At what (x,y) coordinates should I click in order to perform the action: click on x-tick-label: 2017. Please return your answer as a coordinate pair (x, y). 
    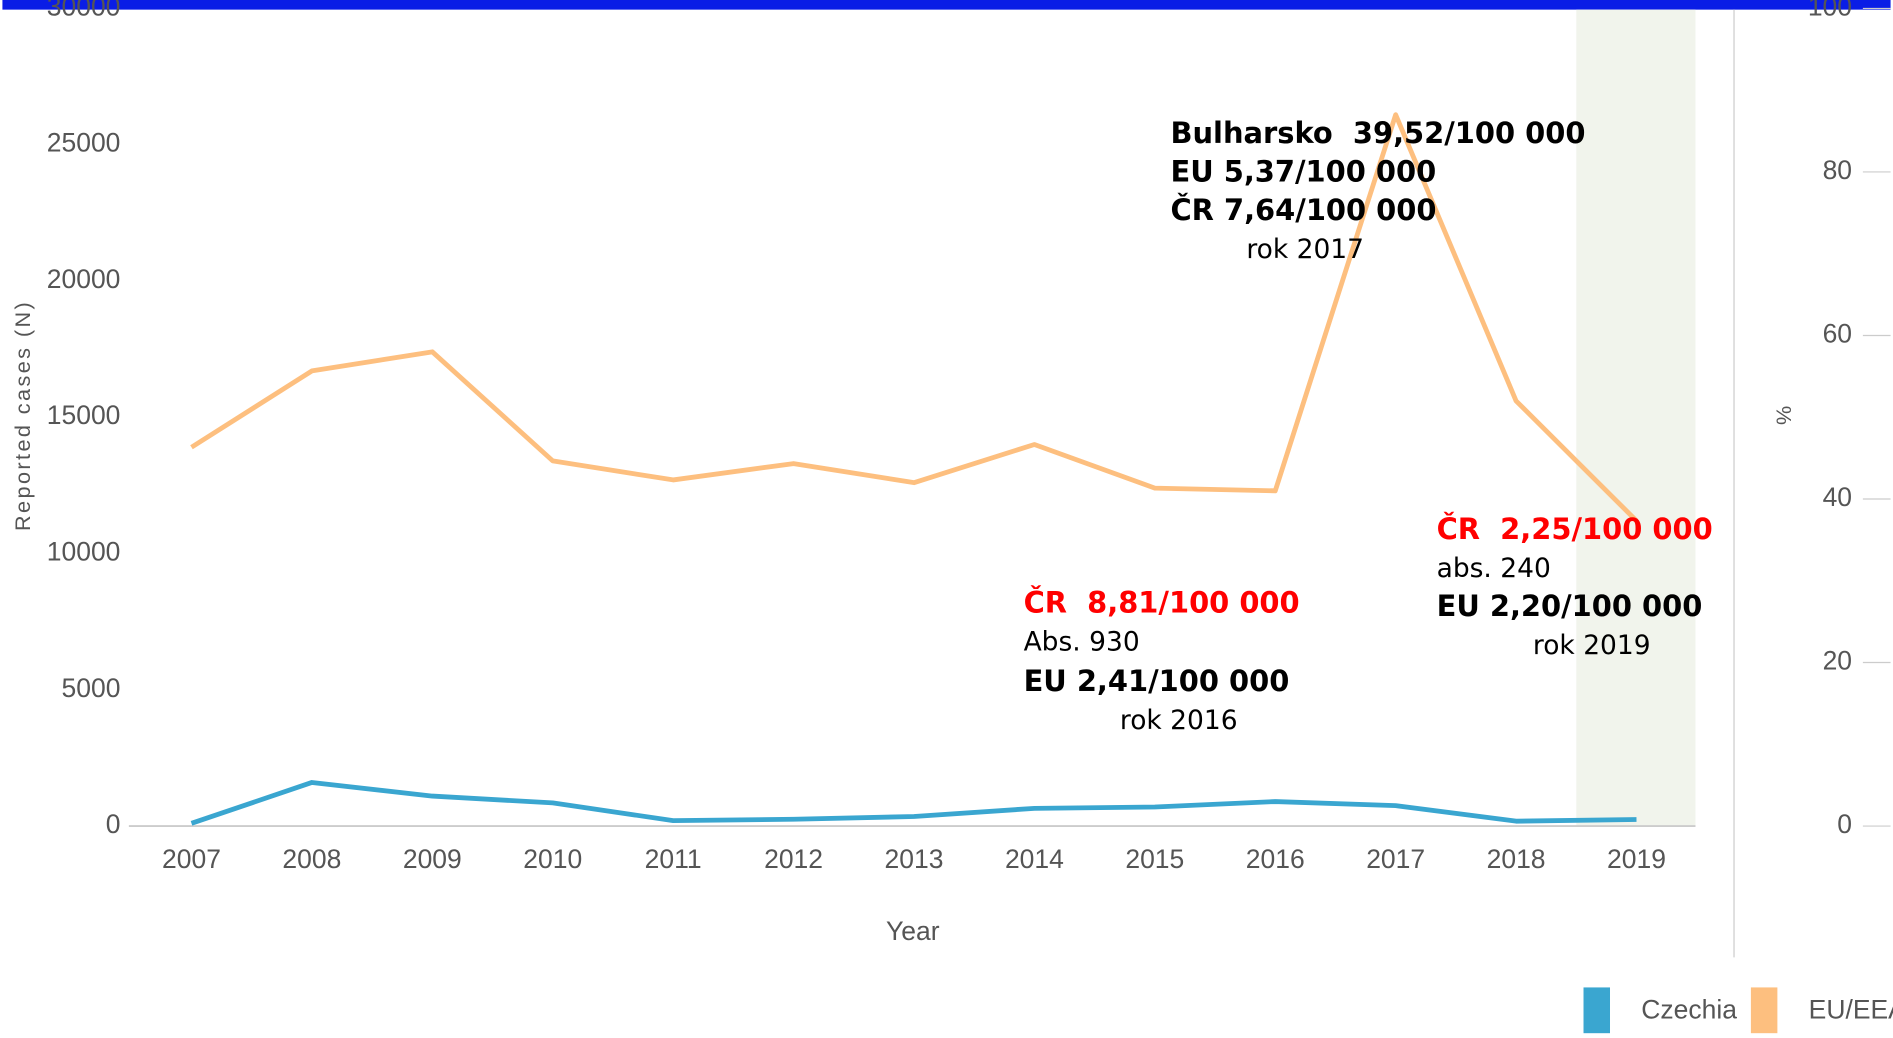
    Looking at the image, I should click on (1395, 859).